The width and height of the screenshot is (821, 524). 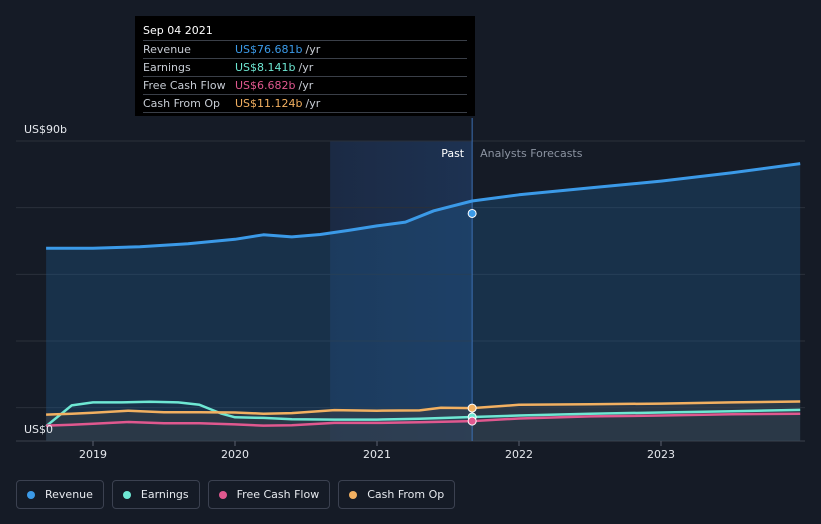 What do you see at coordinates (182, 103) in the screenshot?
I see `tooltip-label: Cash From Op` at bounding box center [182, 103].